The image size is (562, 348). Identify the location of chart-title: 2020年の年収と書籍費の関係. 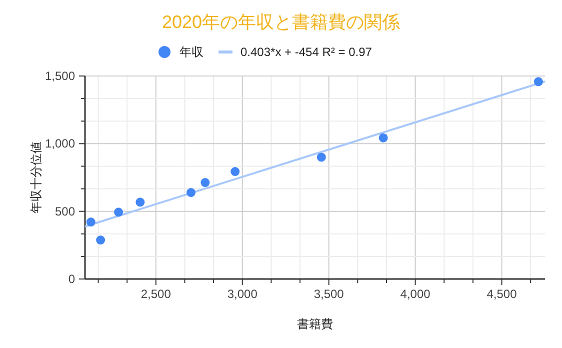
(281, 22).